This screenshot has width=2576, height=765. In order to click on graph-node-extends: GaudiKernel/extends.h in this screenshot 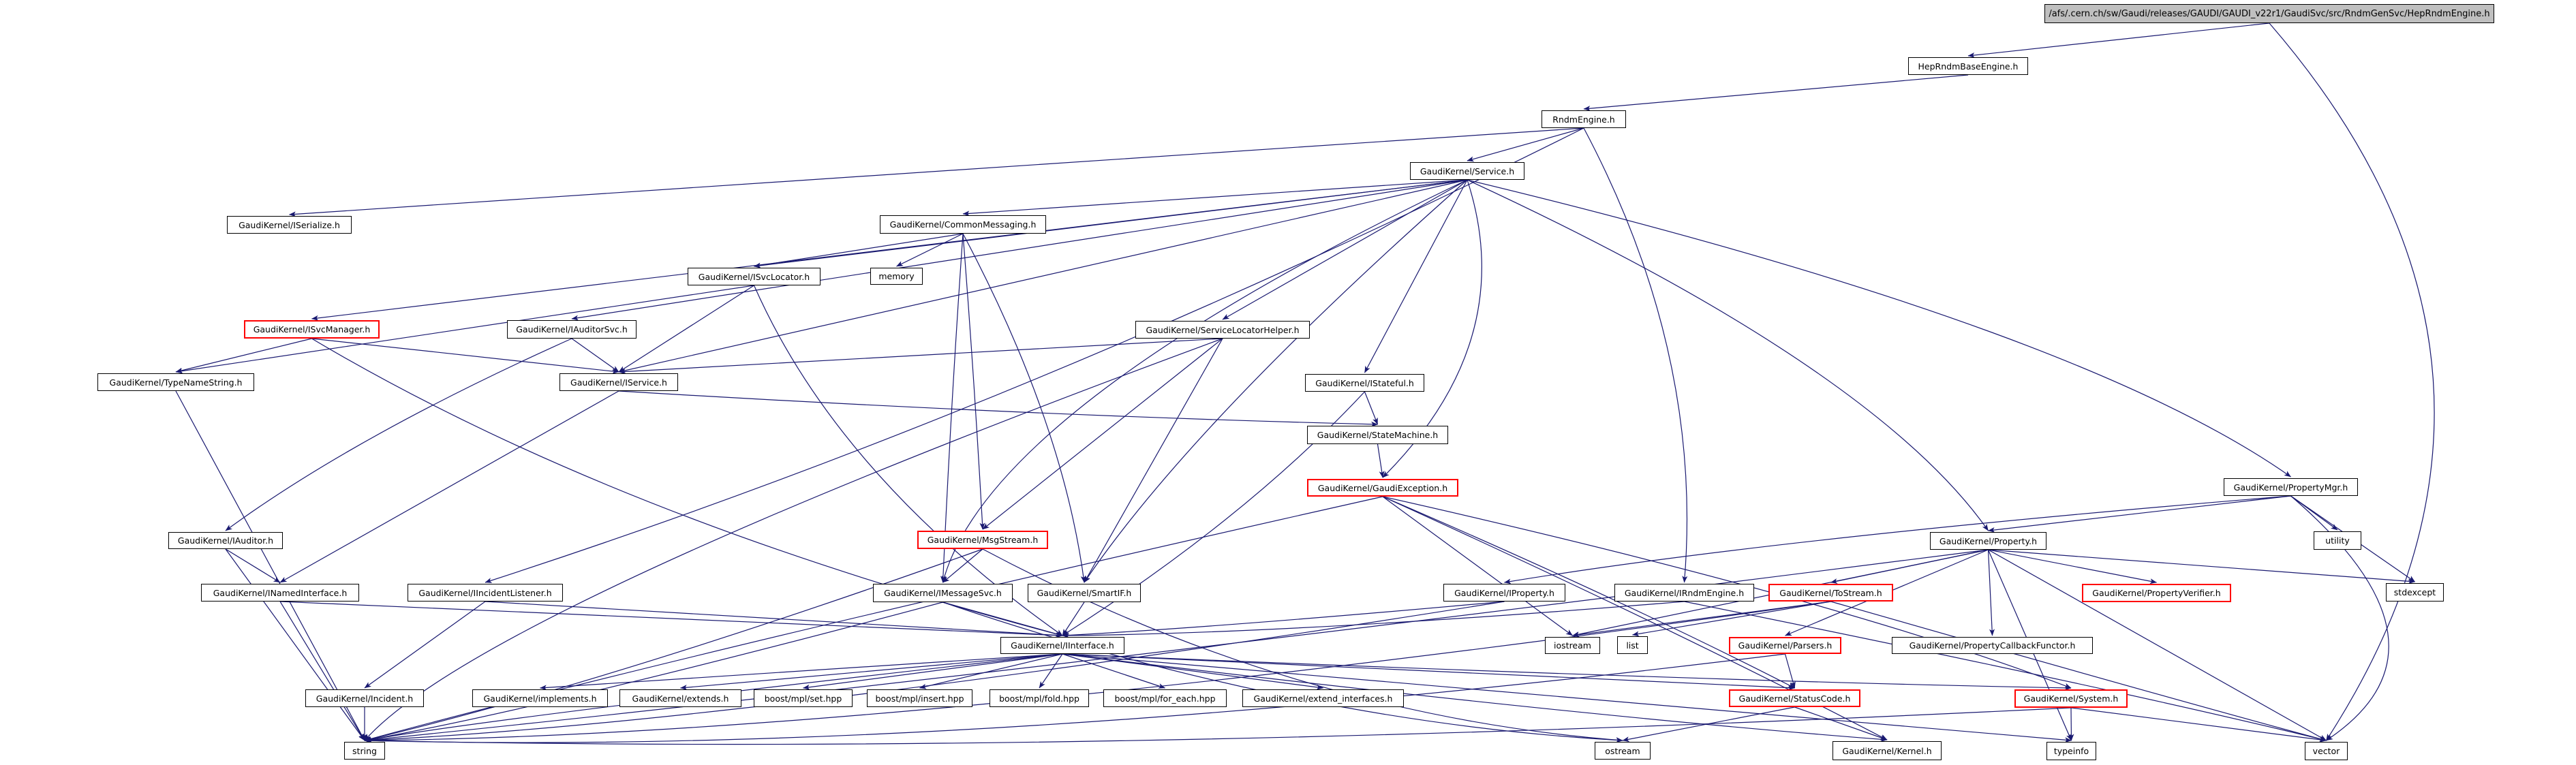, I will do `click(680, 698)`.